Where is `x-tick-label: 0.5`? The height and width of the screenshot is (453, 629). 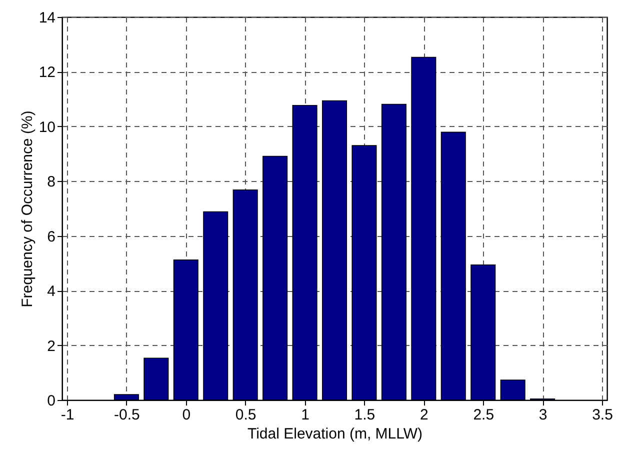
x-tick-label: 0.5 is located at coordinates (245, 415).